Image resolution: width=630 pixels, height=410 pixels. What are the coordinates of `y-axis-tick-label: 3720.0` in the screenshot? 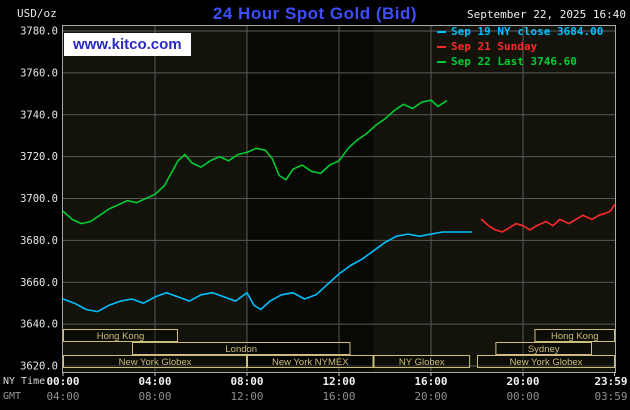 It's located at (39, 157).